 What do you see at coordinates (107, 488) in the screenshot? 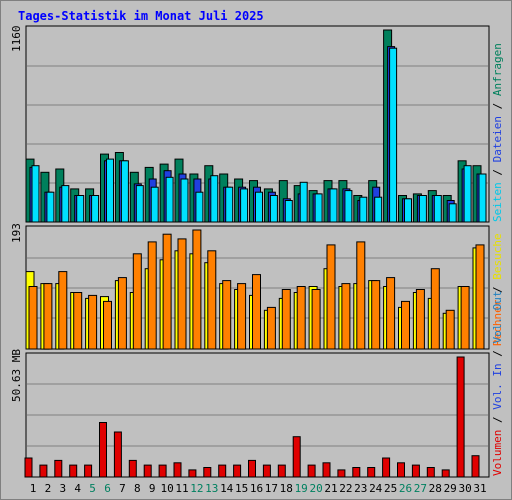
I see `day-label-6: 6` at bounding box center [107, 488].